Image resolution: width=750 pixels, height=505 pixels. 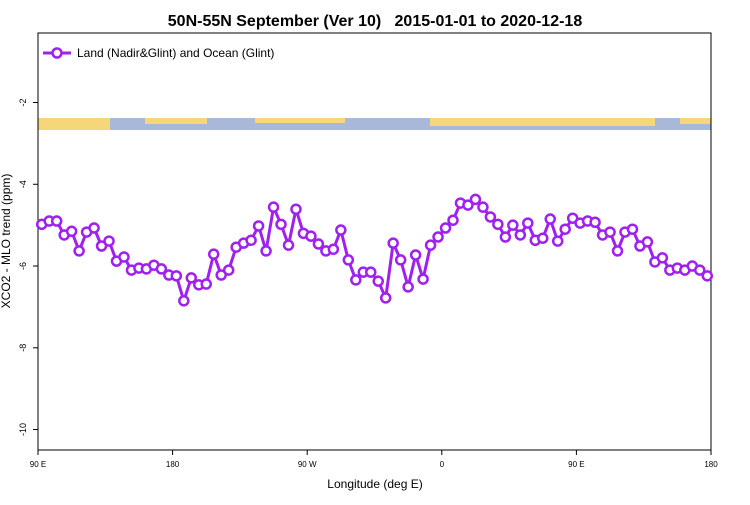 What do you see at coordinates (6, 241) in the screenshot?
I see `y-axis-label: XCO2 - MLO trend (ppm)` at bounding box center [6, 241].